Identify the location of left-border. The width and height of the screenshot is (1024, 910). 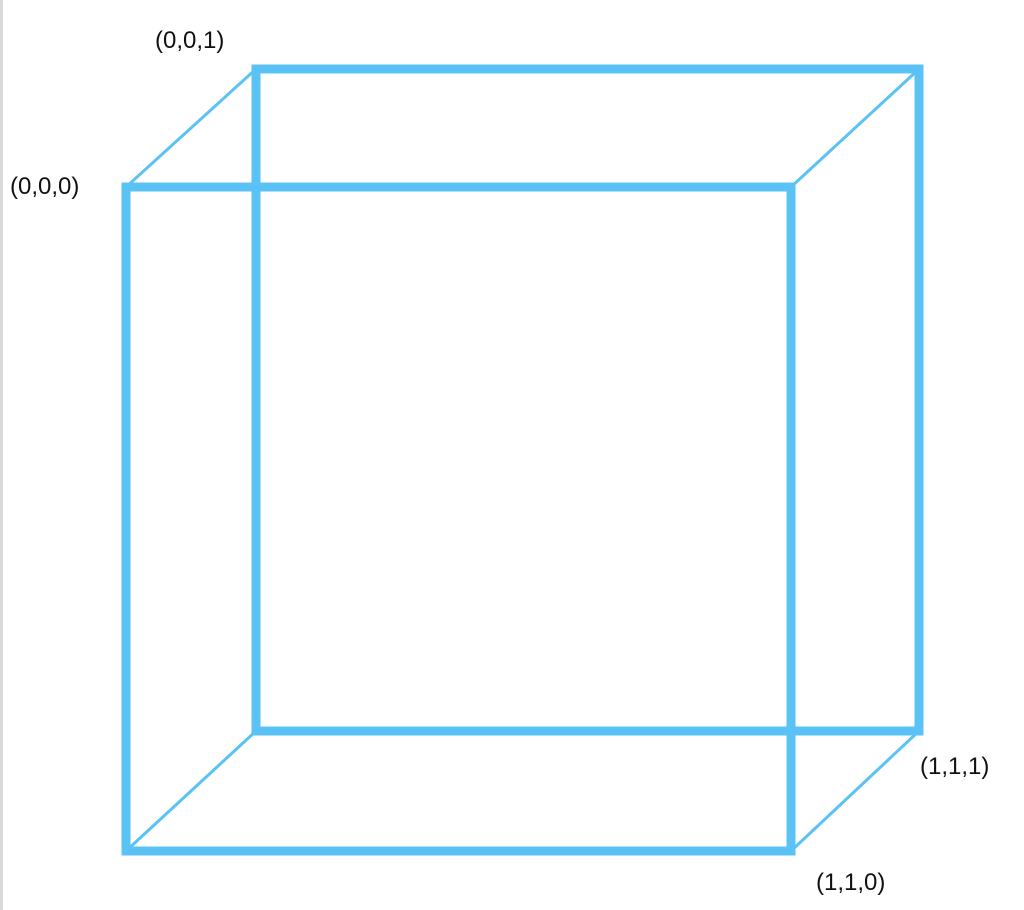
(1, 455).